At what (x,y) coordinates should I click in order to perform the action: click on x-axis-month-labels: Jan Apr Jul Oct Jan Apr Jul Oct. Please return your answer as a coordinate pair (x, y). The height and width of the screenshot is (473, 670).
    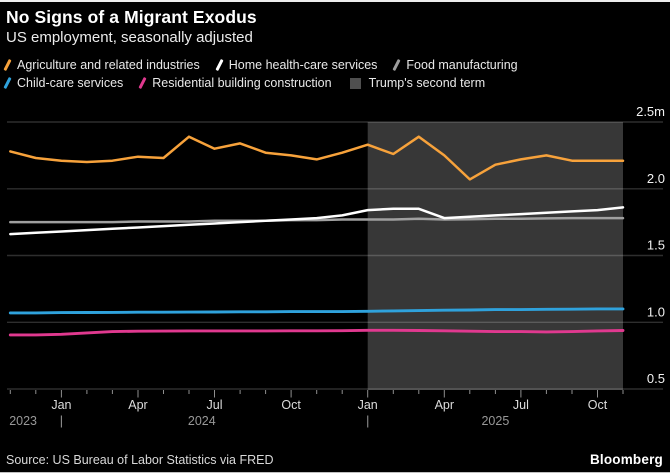
    Looking at the image, I should click on (329, 405).